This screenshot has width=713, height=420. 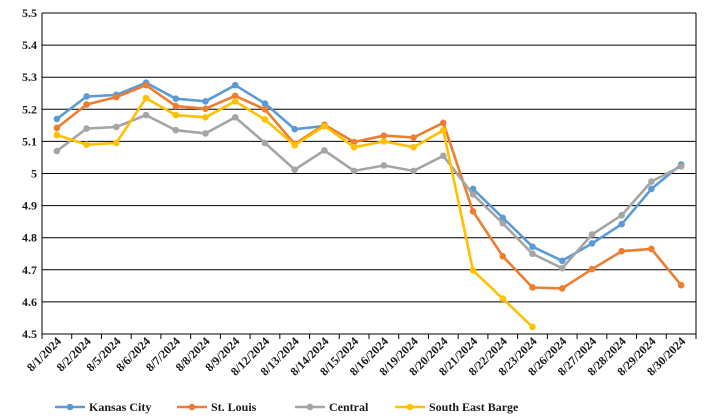 I want to click on series-line, so click(x=190, y=106).